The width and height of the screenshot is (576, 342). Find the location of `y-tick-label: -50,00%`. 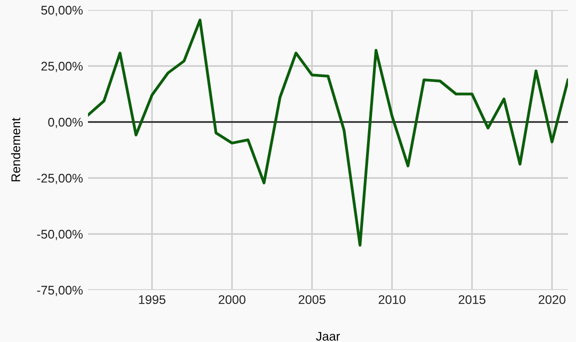

y-tick-label: -50,00% is located at coordinates (60, 235).